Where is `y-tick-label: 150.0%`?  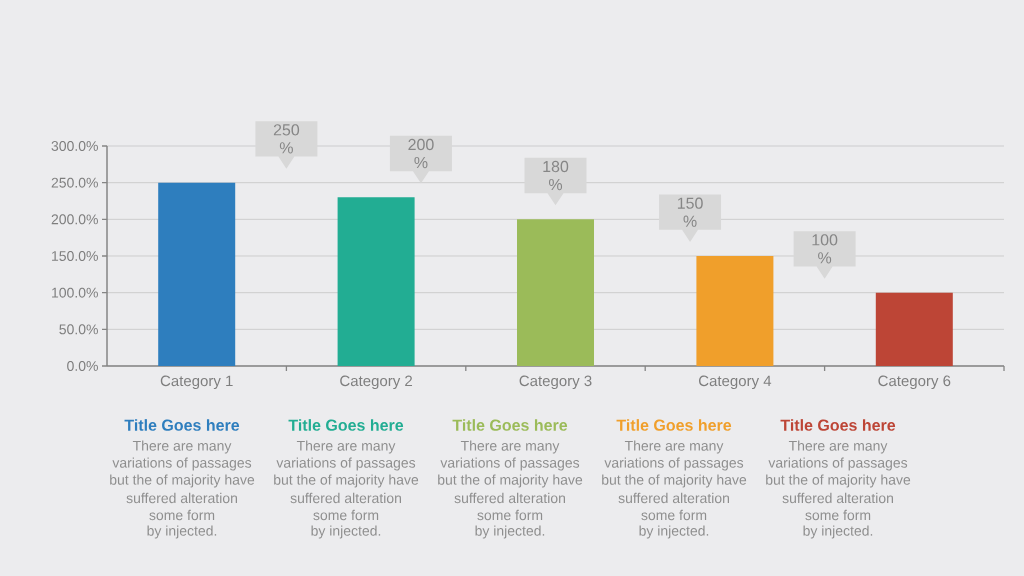
y-tick-label: 150.0% is located at coordinates (75, 256).